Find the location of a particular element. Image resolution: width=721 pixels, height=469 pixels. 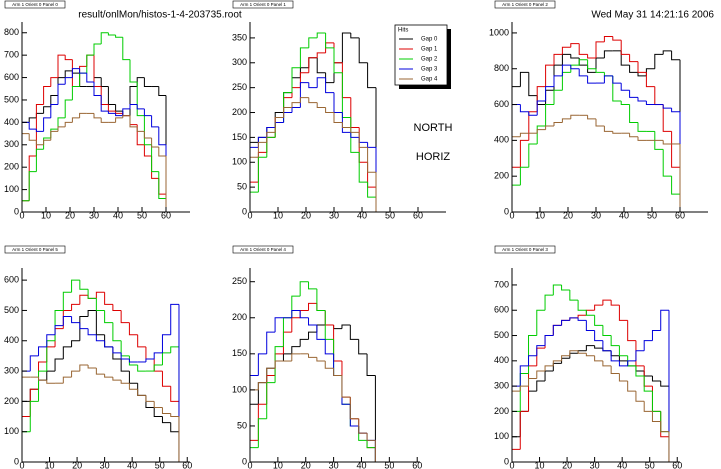

panel-title: Arm 1 Orient 0 Panel 1 is located at coordinates (263, 4).